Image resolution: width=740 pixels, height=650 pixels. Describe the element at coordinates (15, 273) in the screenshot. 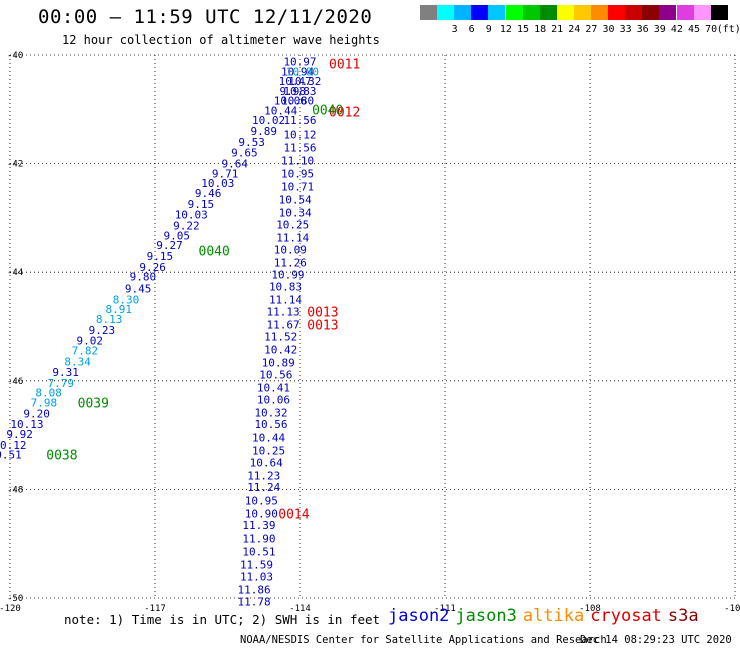

I see `lat-tick-label: -44` at that location.